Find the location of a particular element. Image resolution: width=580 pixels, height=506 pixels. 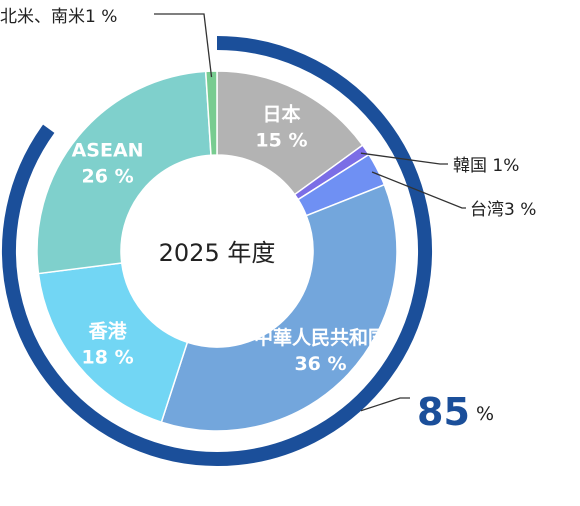

slice-value-3: 36 % is located at coordinates (320, 364).